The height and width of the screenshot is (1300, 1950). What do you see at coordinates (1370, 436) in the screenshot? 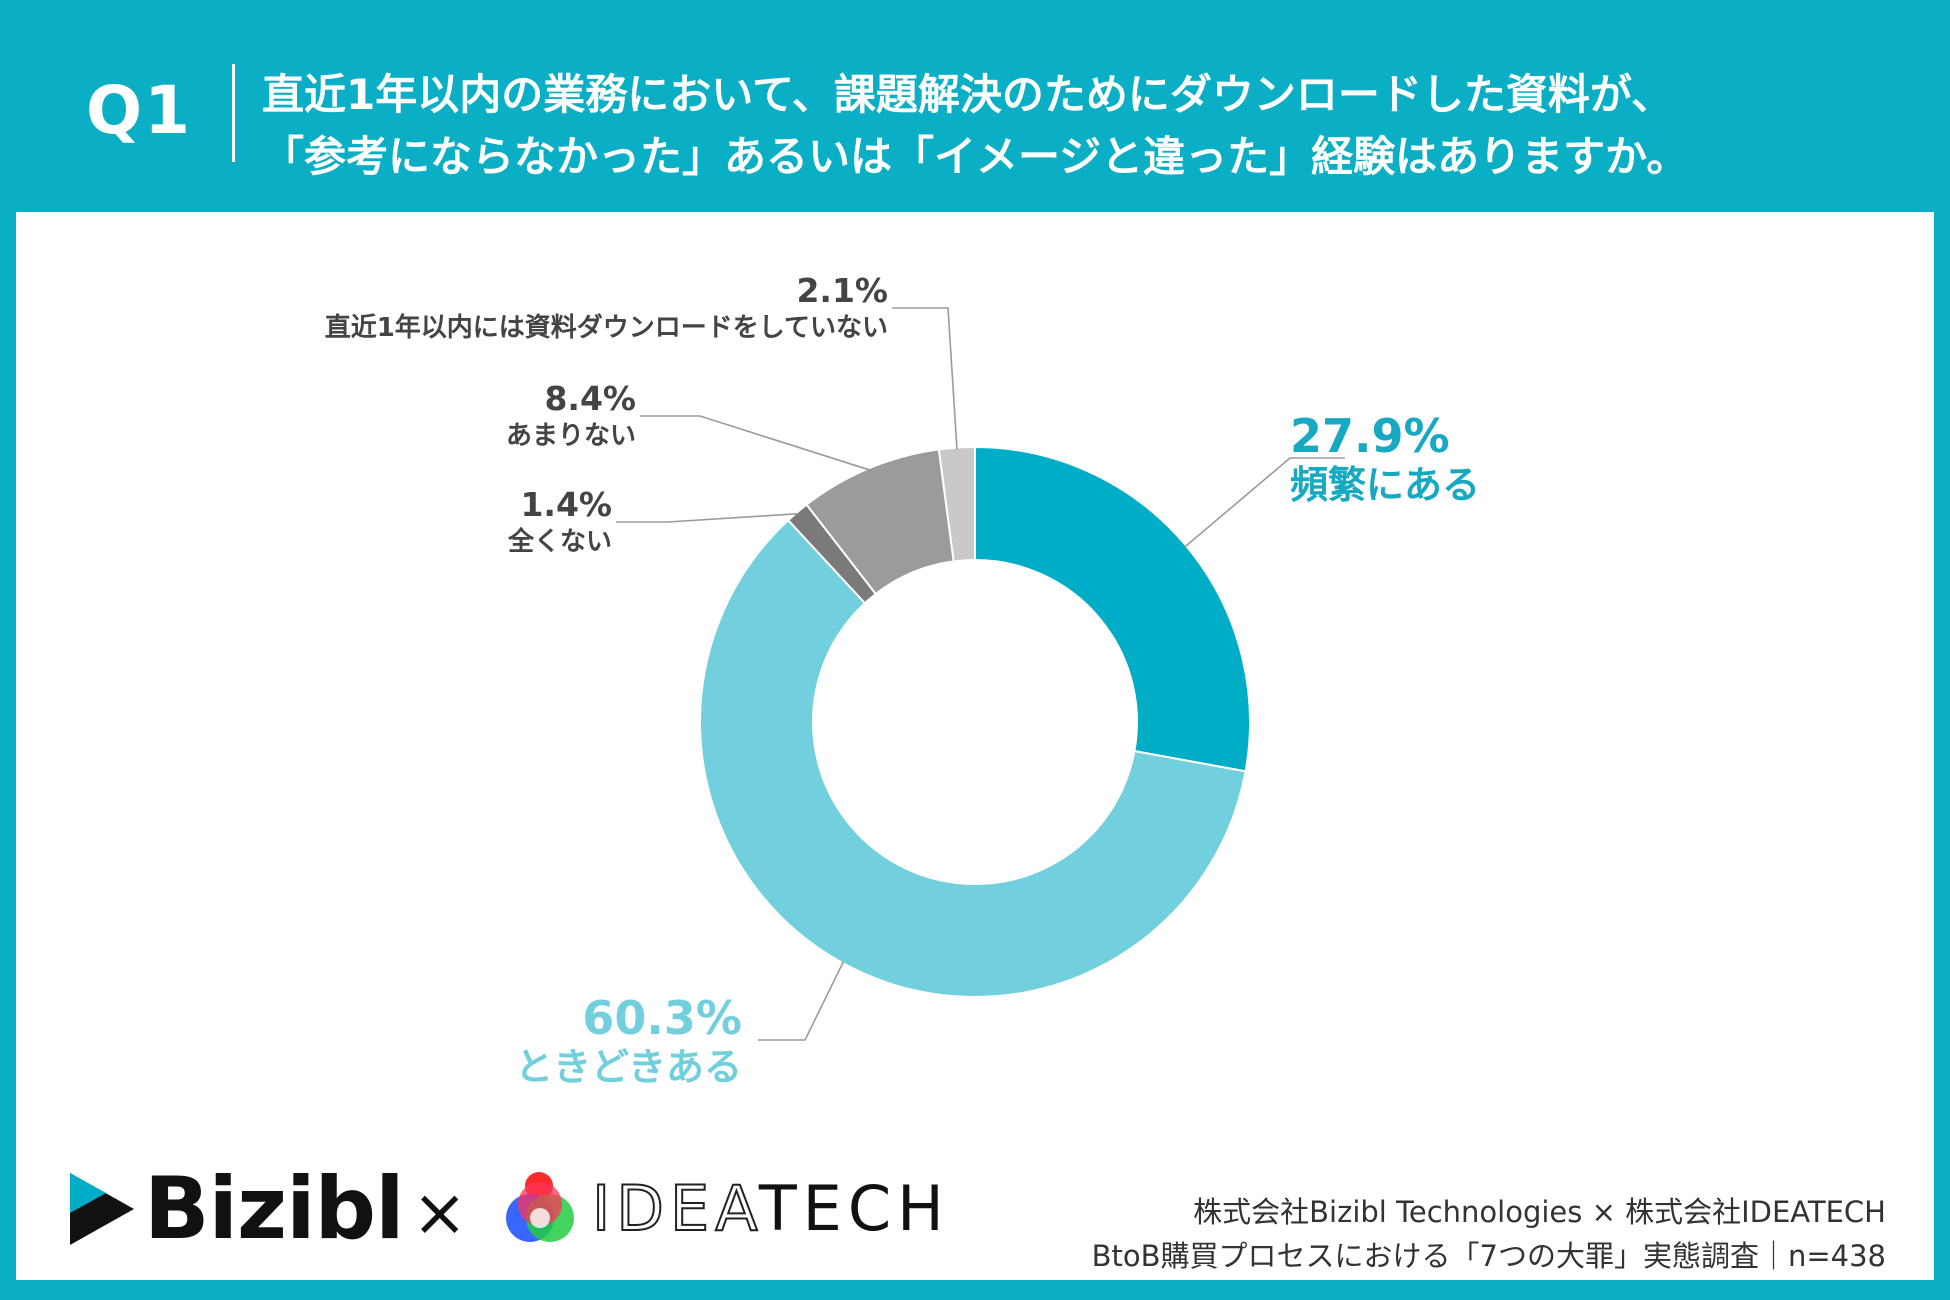
I see `slice-value-label-0: 27.9%` at bounding box center [1370, 436].